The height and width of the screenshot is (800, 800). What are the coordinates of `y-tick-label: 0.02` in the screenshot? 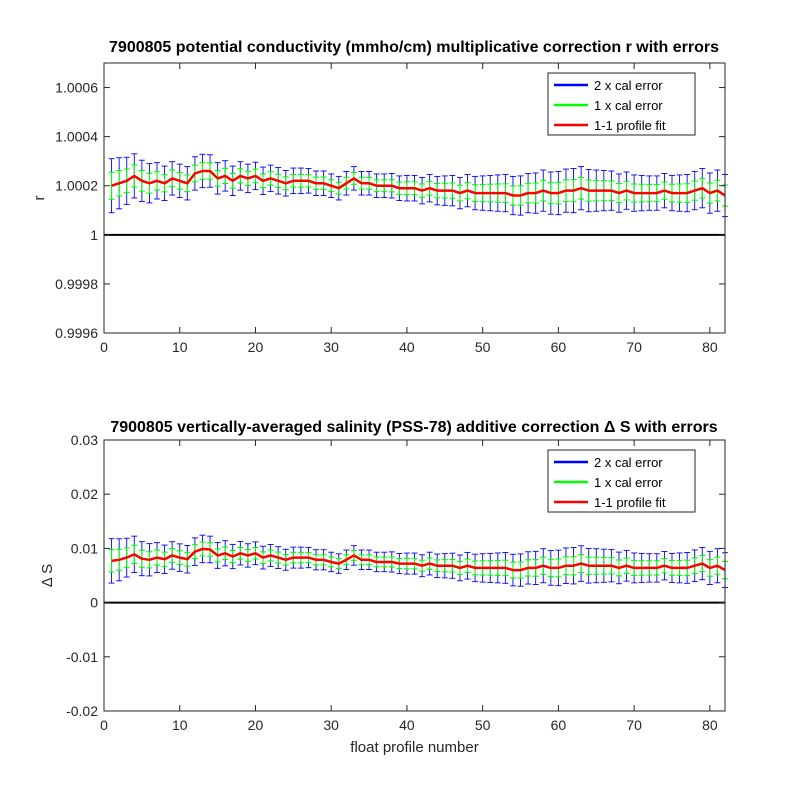 It's located at (84, 494).